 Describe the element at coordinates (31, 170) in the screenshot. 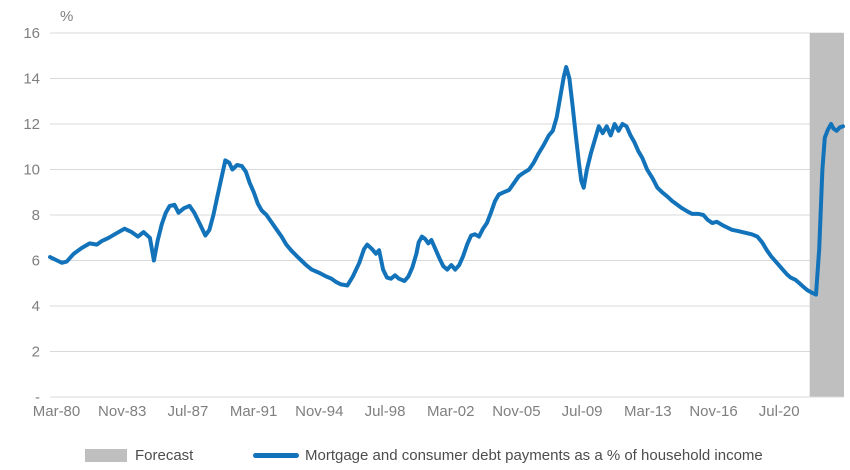

I see `y-tick-label: 10` at that location.